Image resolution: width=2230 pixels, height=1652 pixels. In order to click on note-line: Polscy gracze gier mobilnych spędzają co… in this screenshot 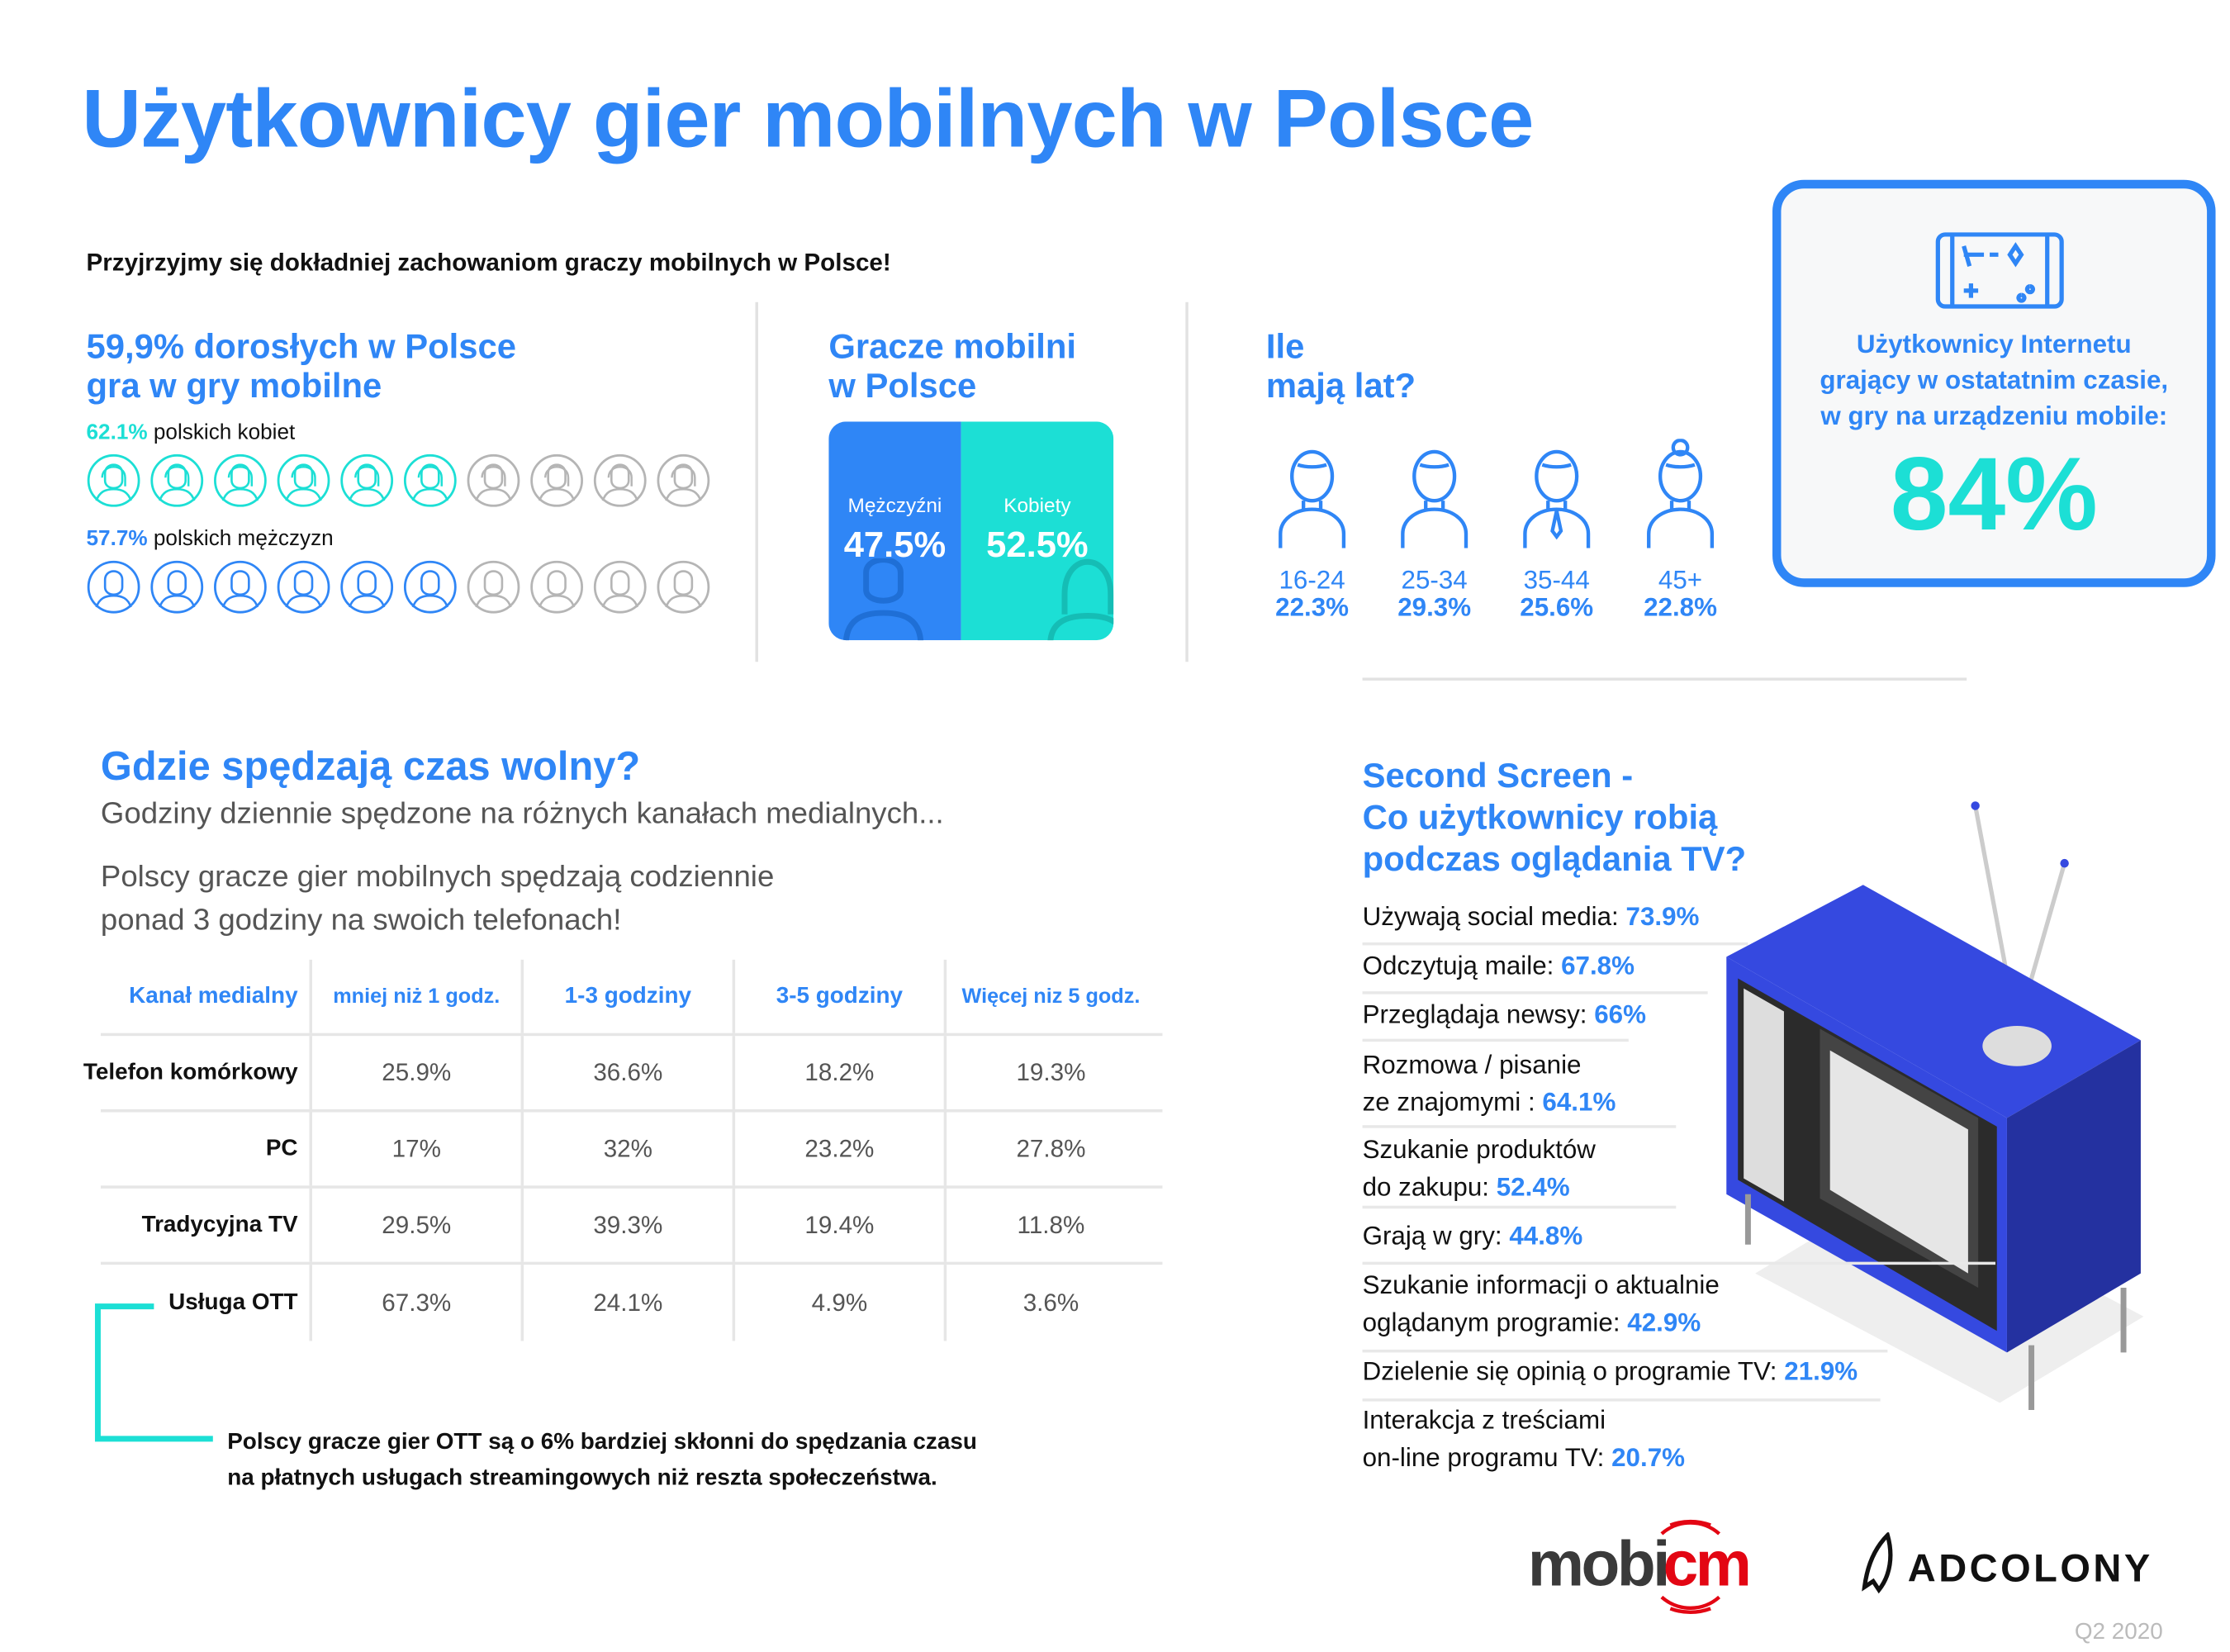, I will do `click(437, 877)`.